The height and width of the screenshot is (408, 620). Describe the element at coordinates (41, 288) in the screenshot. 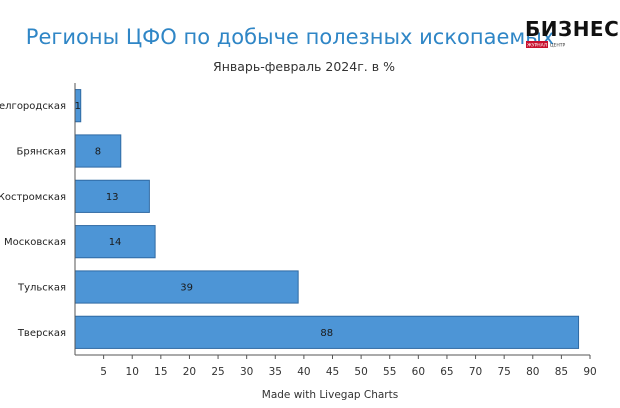

I see `category-label: Тульская` at that location.